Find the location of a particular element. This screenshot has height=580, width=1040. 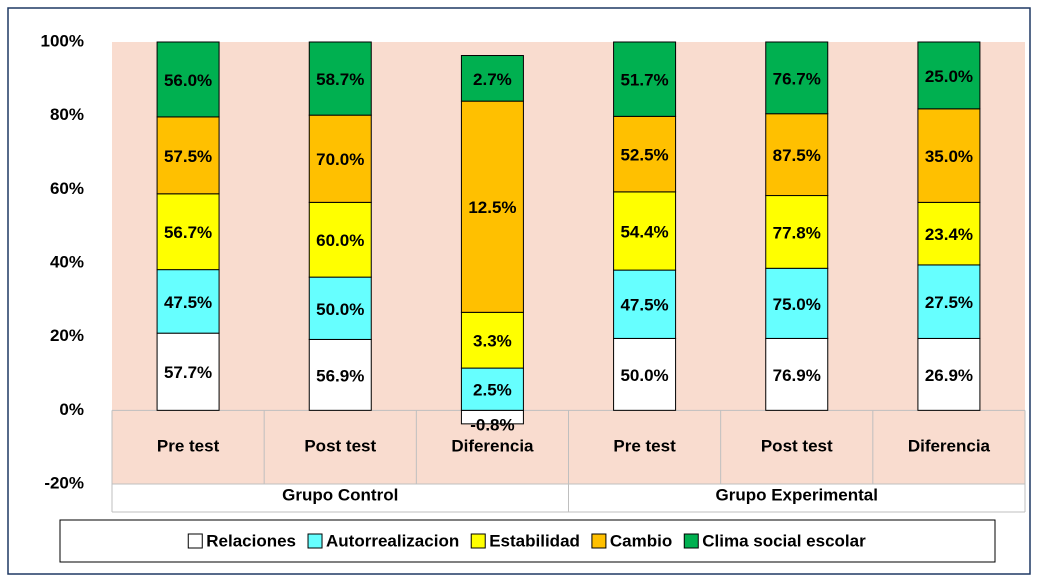

group-label: Grupo Control is located at coordinates (340, 494).